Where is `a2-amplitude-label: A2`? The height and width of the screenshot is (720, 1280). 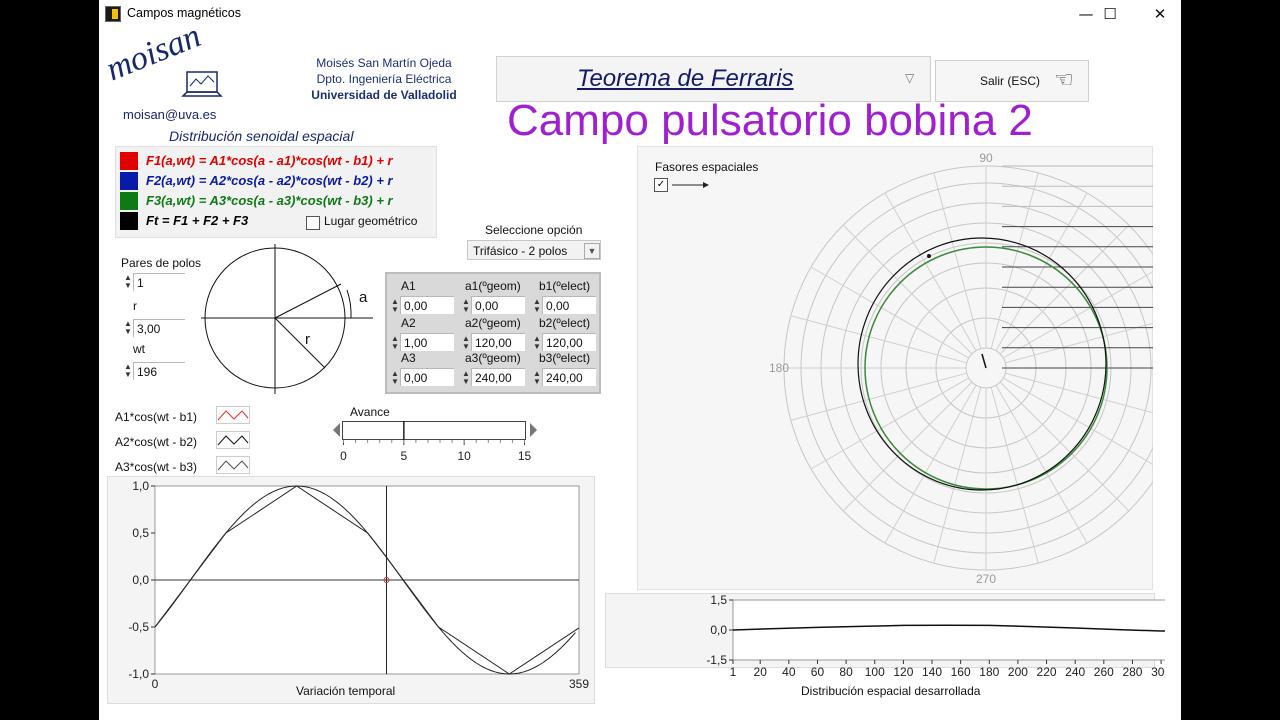
a2-amplitude-label: A2 is located at coordinates (408, 323).